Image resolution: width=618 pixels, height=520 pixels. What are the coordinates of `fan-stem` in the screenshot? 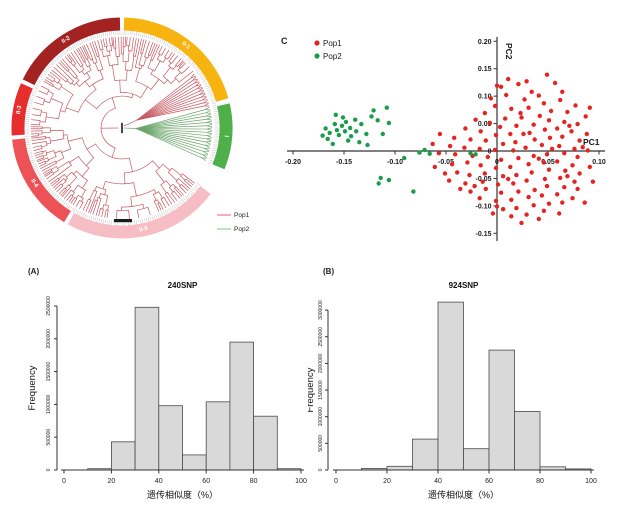 It's located at (130, 123).